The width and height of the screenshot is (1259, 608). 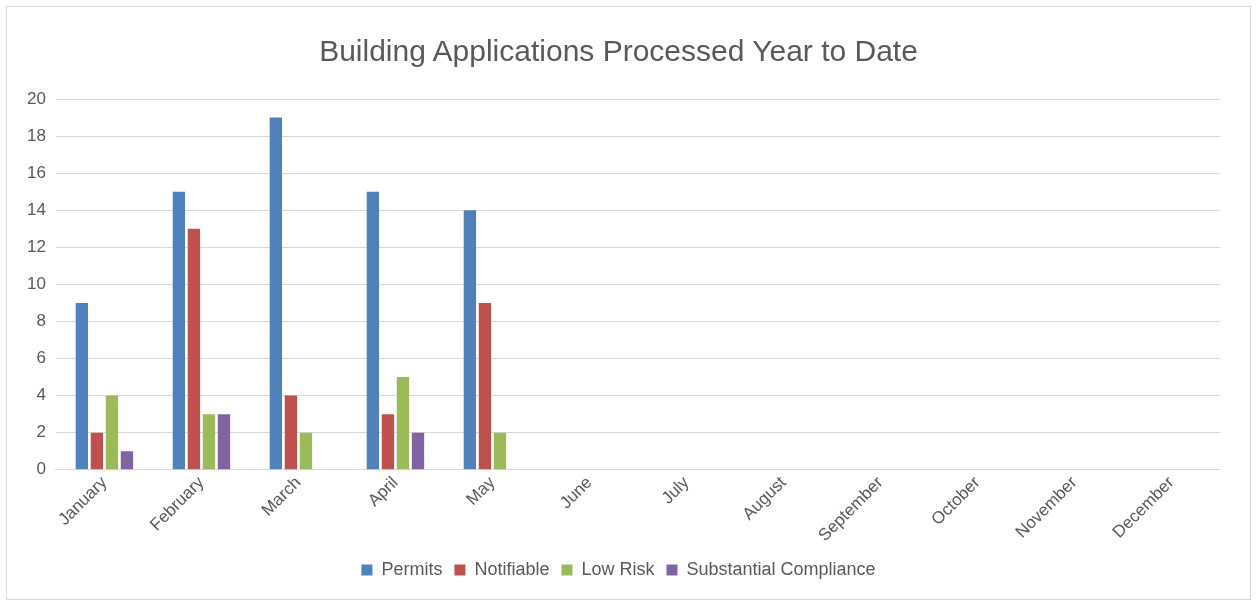 I want to click on y-tick-label: 14, so click(x=36, y=209).